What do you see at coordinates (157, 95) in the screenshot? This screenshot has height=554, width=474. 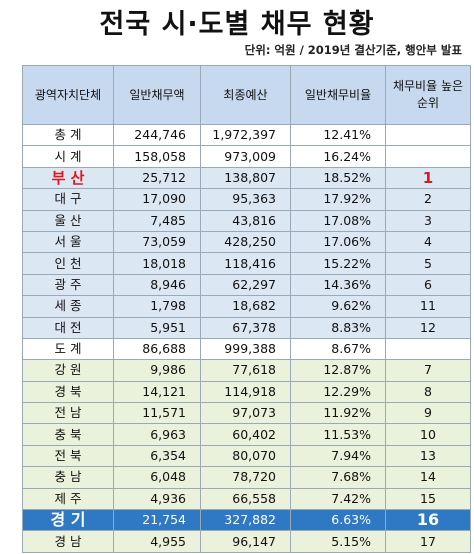 I see `column-header: 일반채무액` at bounding box center [157, 95].